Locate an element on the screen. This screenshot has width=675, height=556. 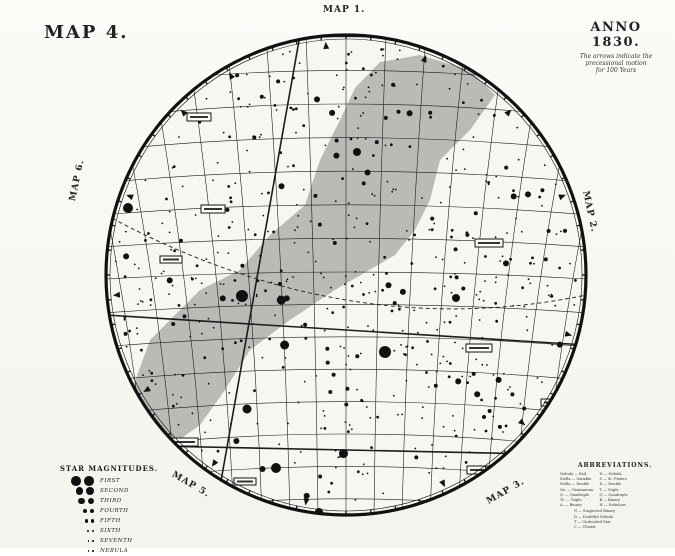
magnitude-row: SIXTH is located at coordinates (109, 531).